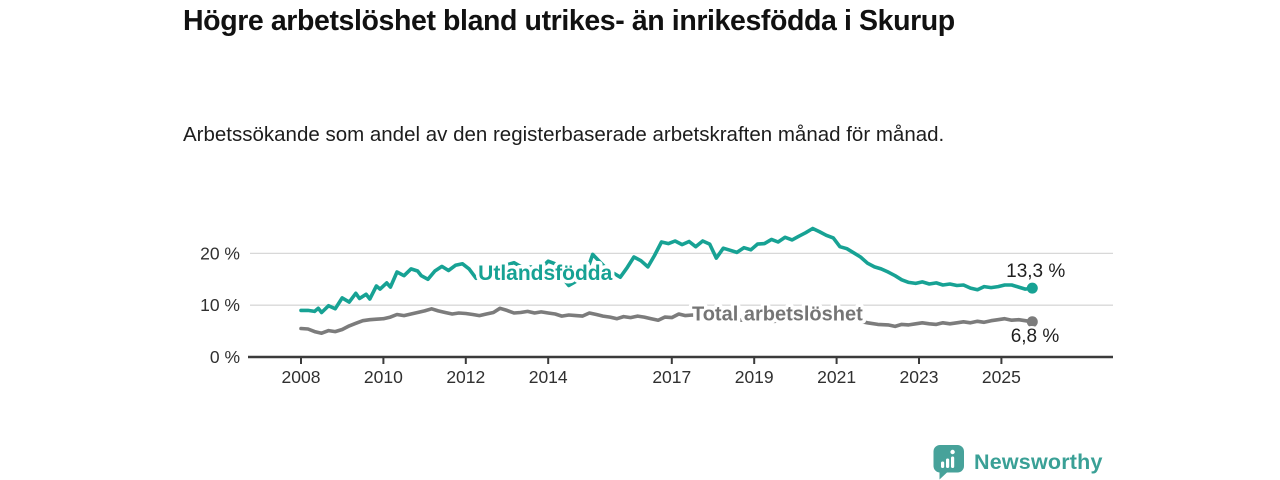 The width and height of the screenshot is (1280, 480). Describe the element at coordinates (919, 377) in the screenshot. I see `x-tick-label: 2023` at that location.